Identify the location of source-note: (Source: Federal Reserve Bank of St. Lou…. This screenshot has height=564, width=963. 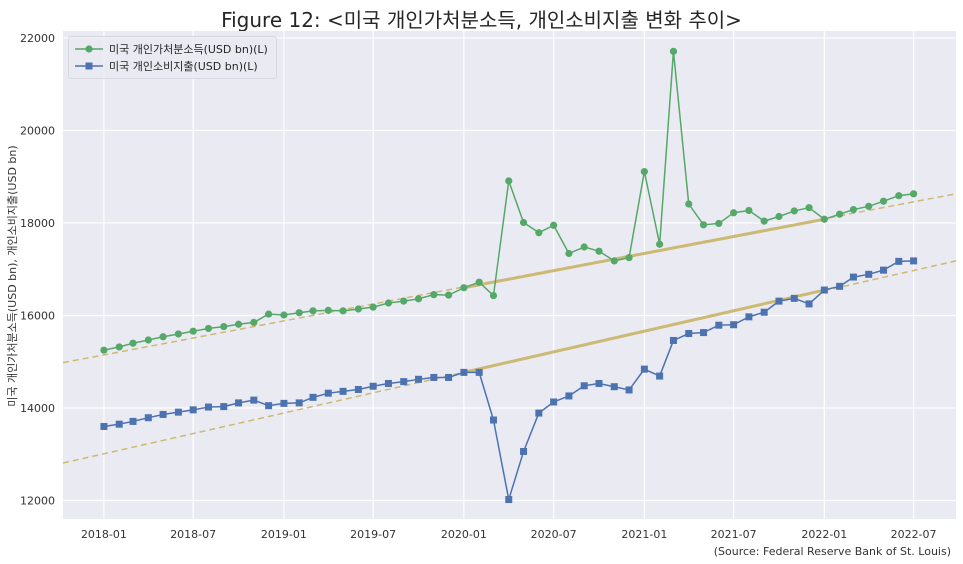
(832, 551).